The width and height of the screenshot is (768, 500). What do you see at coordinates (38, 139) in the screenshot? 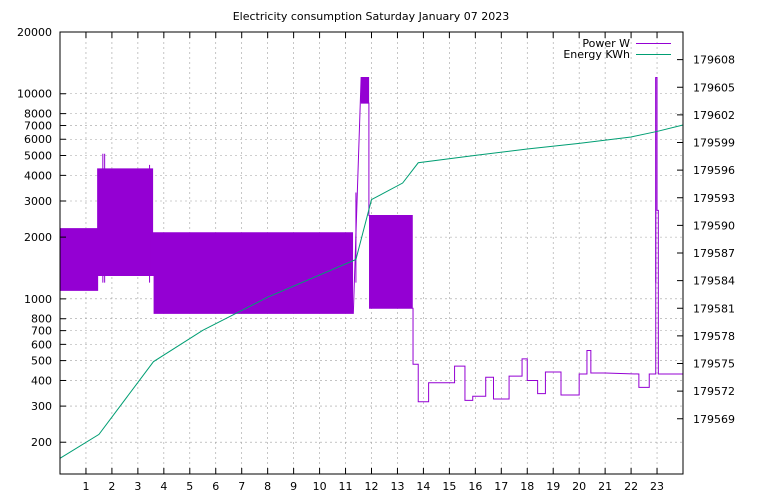
I see `y-tick-label: 6000` at bounding box center [38, 139].